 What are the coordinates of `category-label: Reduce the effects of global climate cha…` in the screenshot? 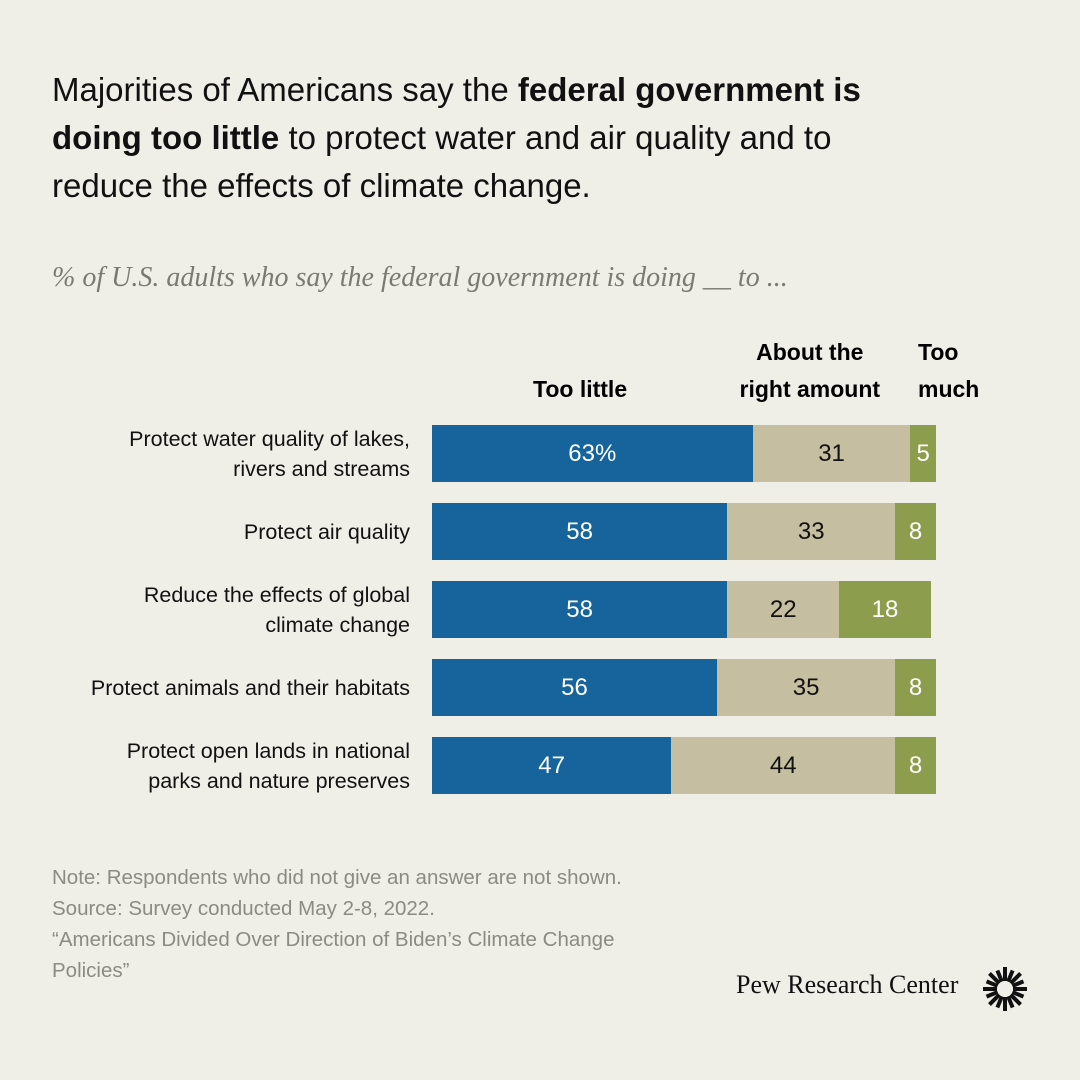 It's located at (276, 609).